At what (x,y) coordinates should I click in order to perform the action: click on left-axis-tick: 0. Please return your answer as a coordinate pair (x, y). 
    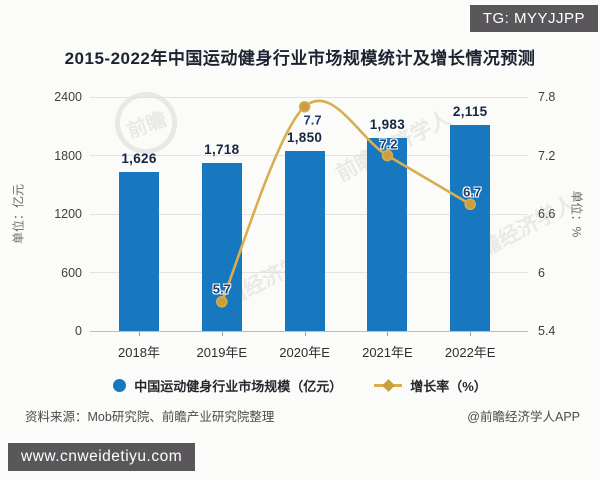
    Looking at the image, I should click on (78, 331).